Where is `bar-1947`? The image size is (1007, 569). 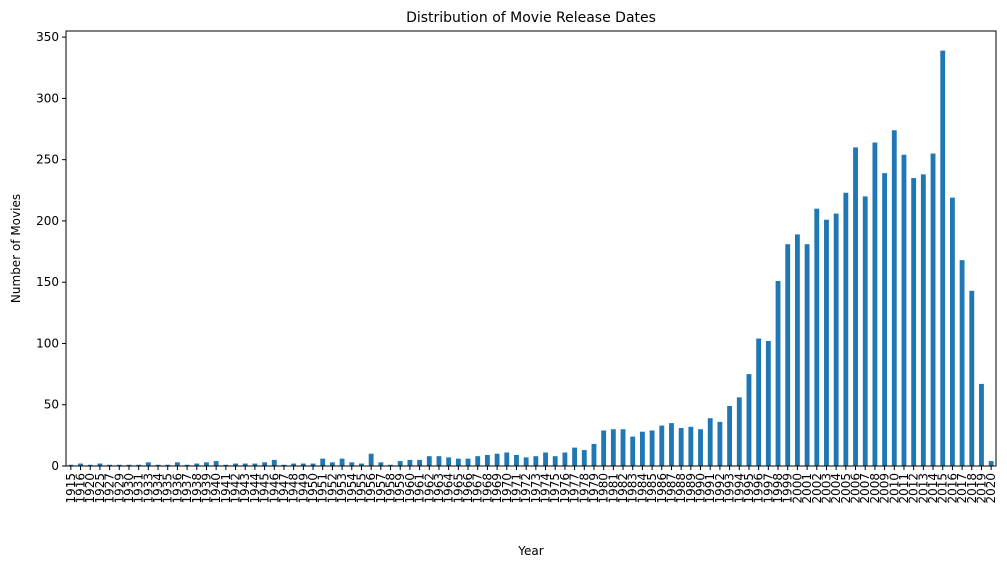 bar-1947 is located at coordinates (284, 465).